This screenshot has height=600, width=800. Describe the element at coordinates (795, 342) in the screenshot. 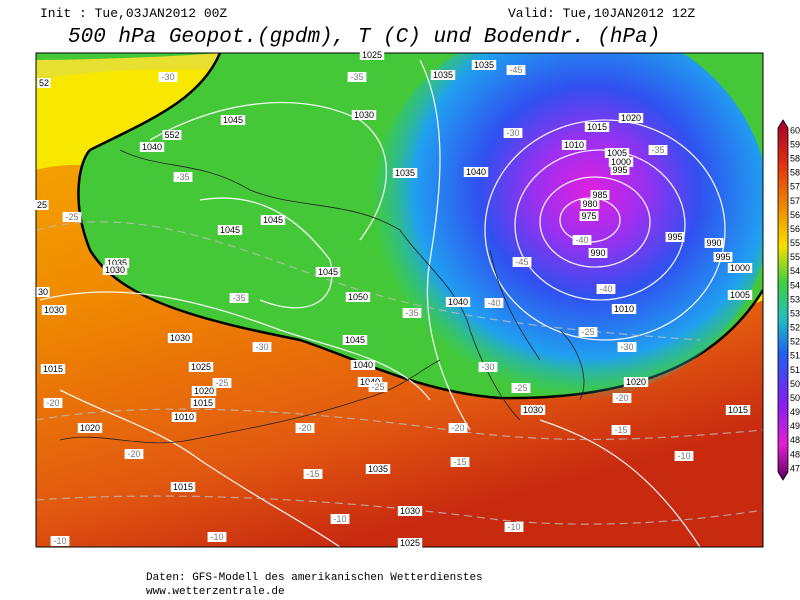

I see `colorbar-label: 52` at that location.